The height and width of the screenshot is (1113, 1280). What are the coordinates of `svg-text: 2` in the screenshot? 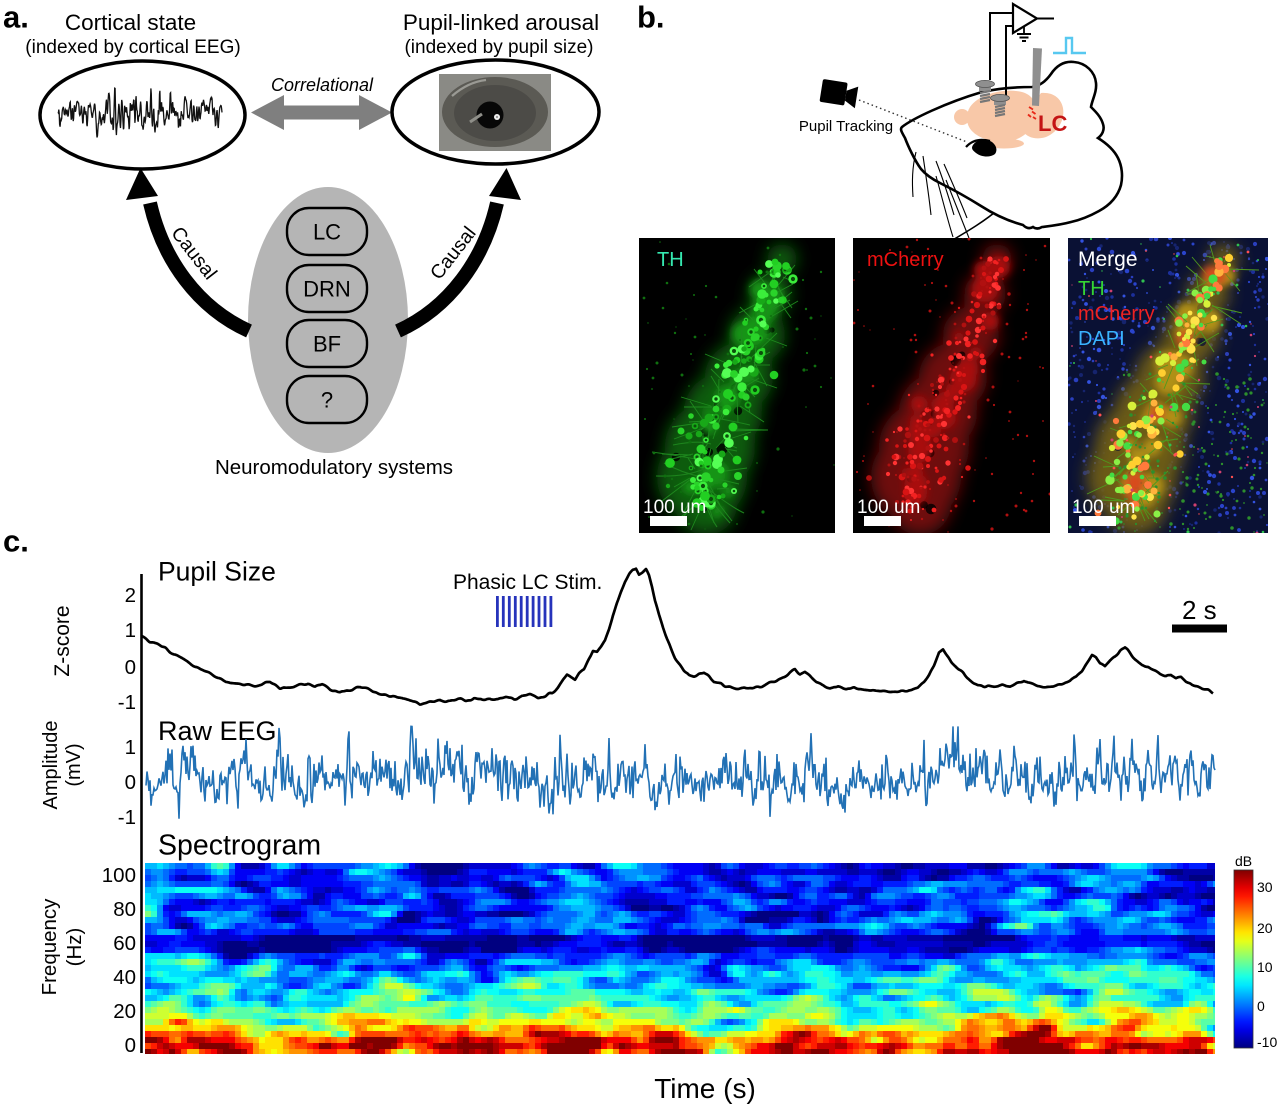 It's located at (130, 595).